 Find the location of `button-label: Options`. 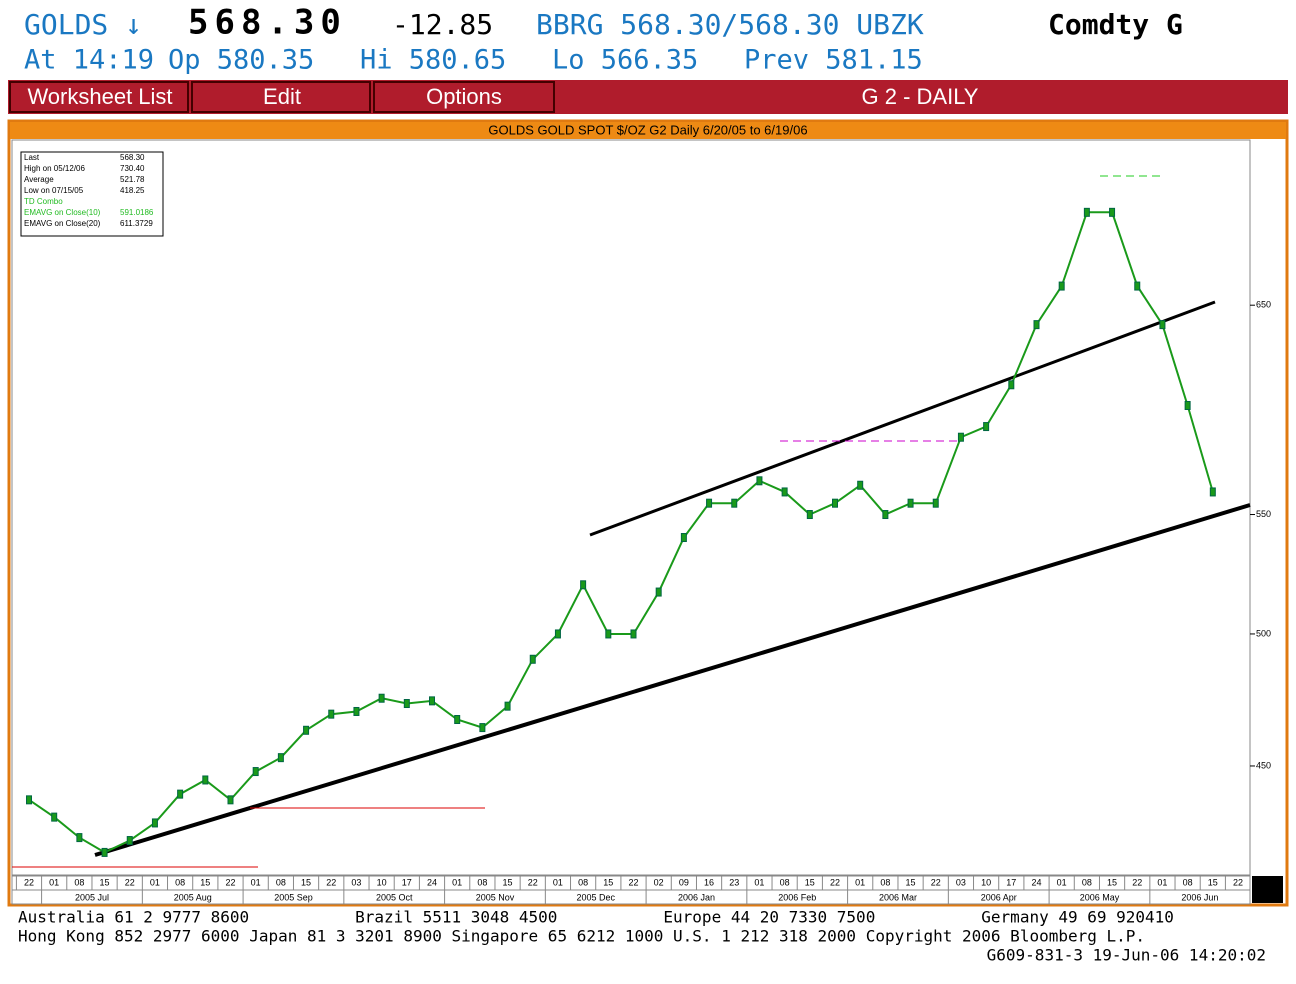

button-label: Options is located at coordinates (464, 96).